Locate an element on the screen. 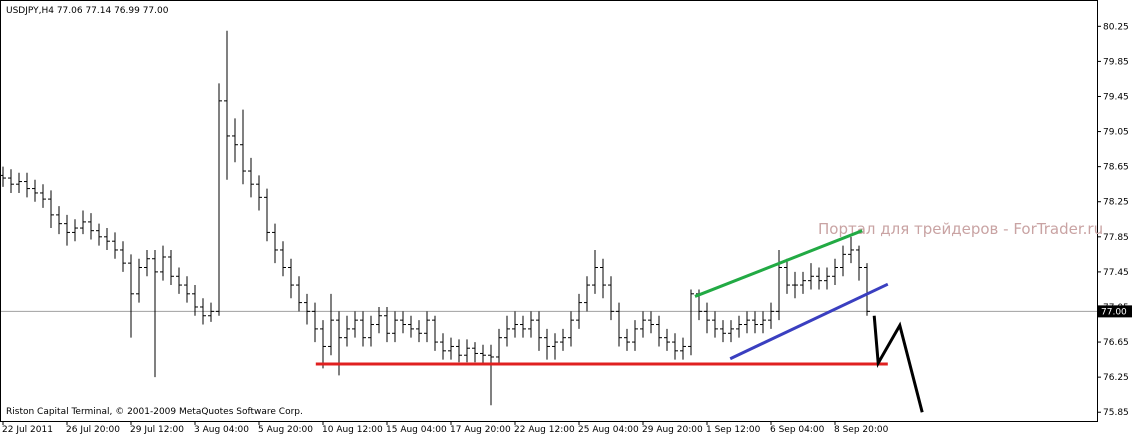  x-tick-label: 29 Aug 20:00 is located at coordinates (672, 430).